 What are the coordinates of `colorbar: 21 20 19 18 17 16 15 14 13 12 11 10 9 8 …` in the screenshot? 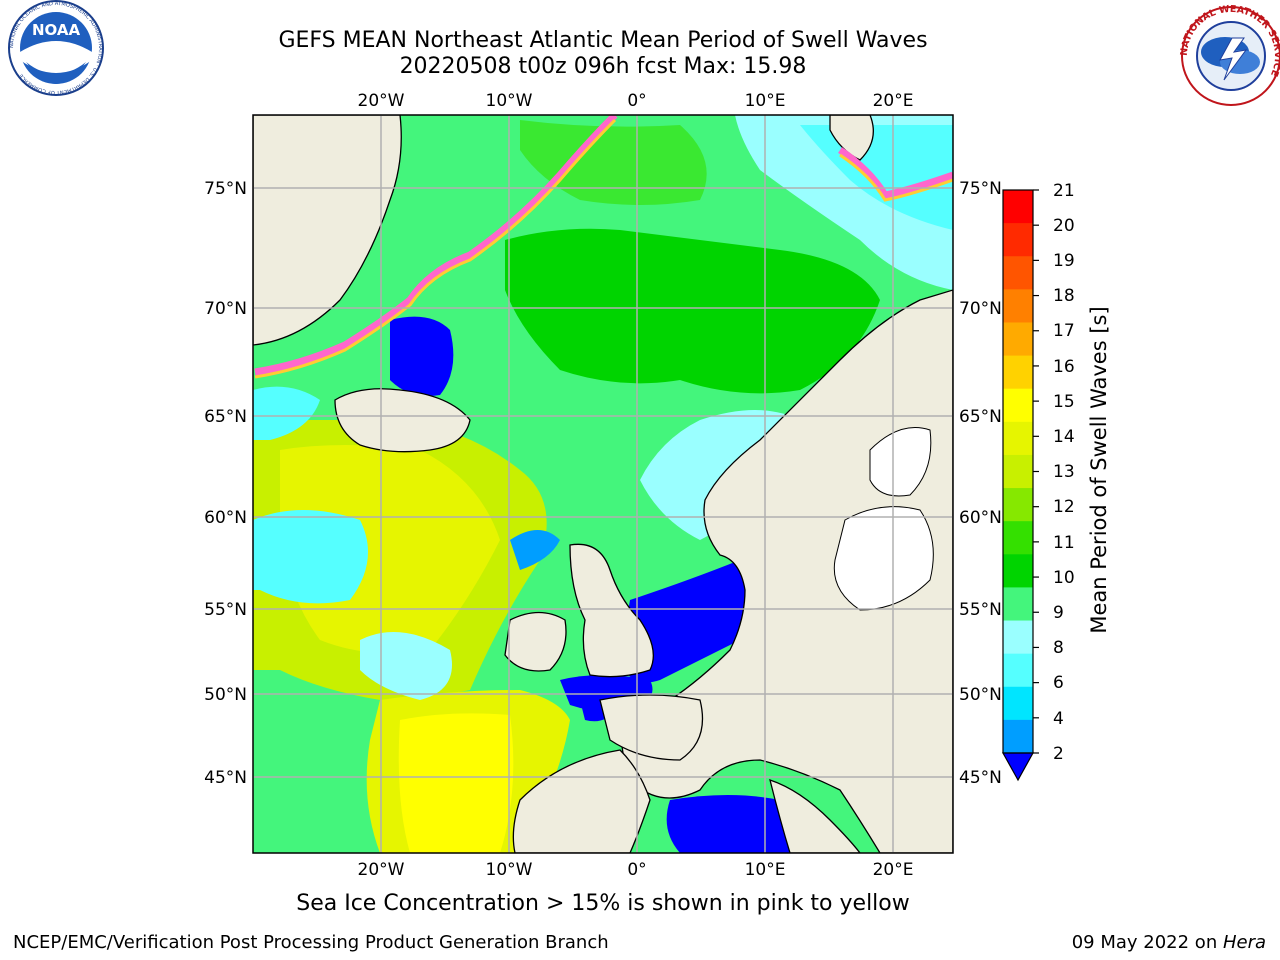 It's located at (1056, 481).